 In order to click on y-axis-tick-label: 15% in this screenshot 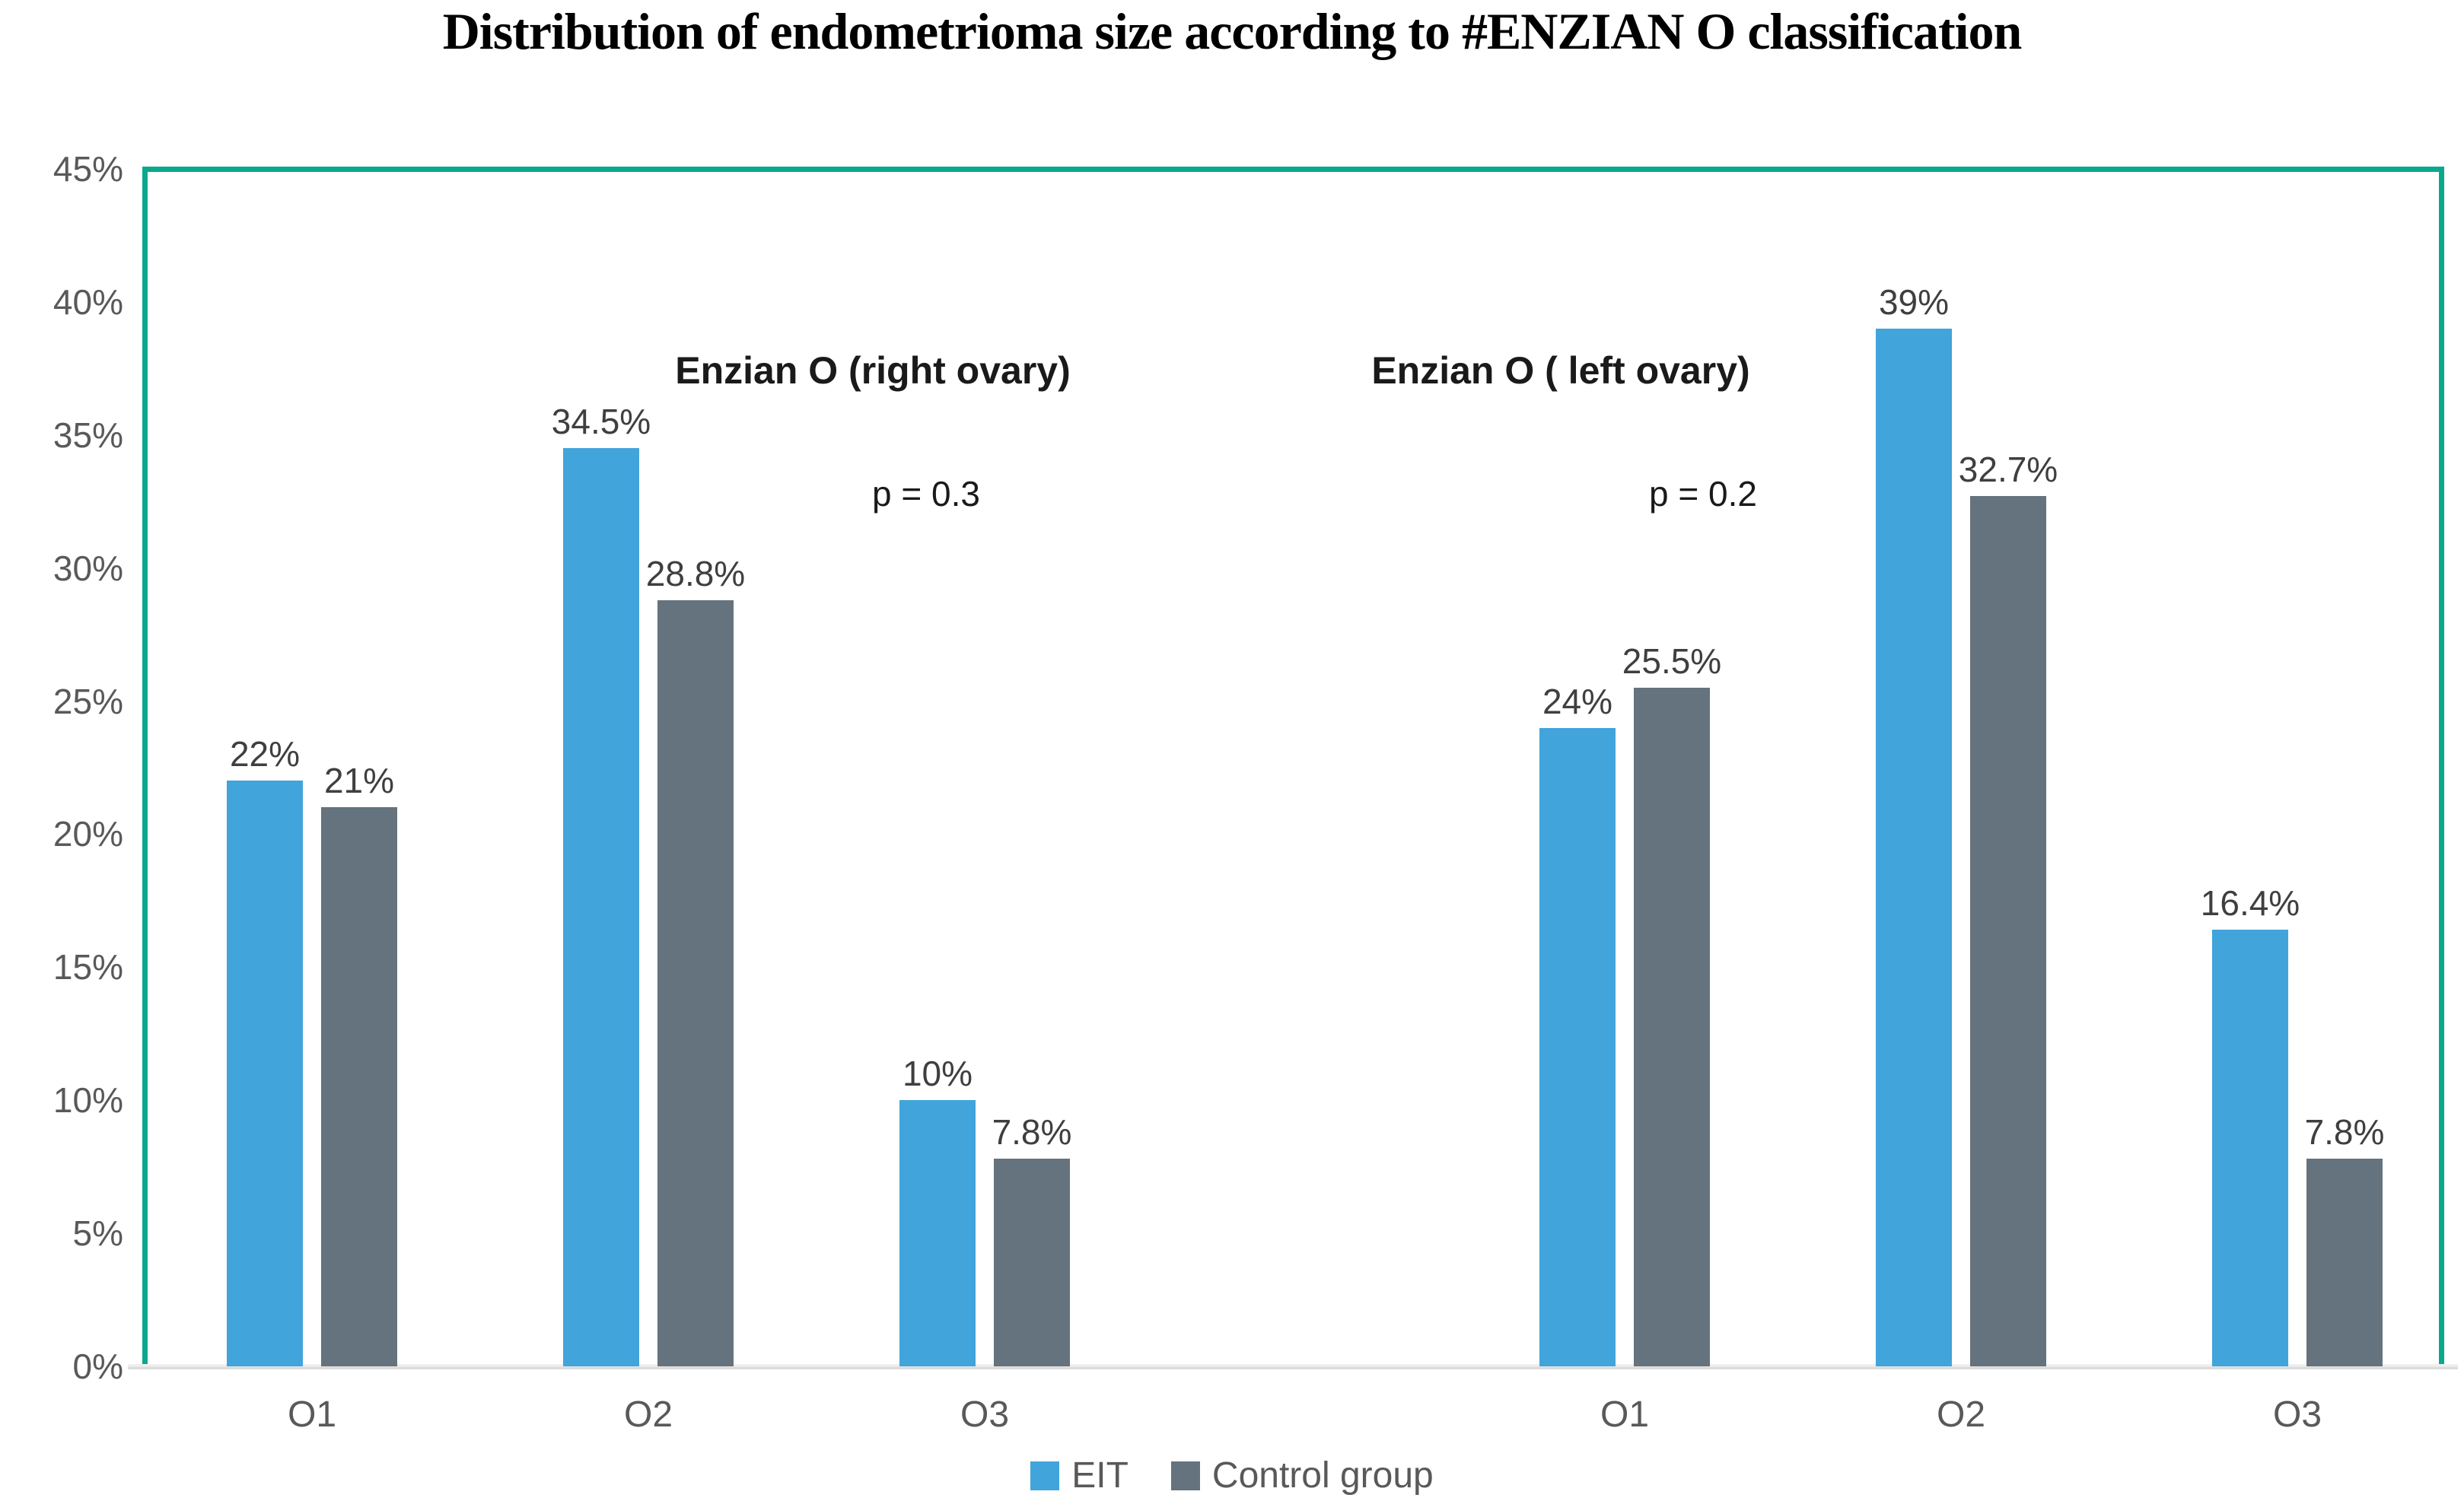, I will do `click(88, 967)`.